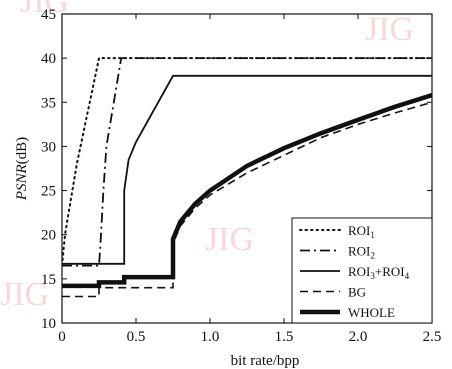 This screenshot has height=369, width=452. What do you see at coordinates (48, 324) in the screenshot?
I see `y-tick-label: 10` at bounding box center [48, 324].